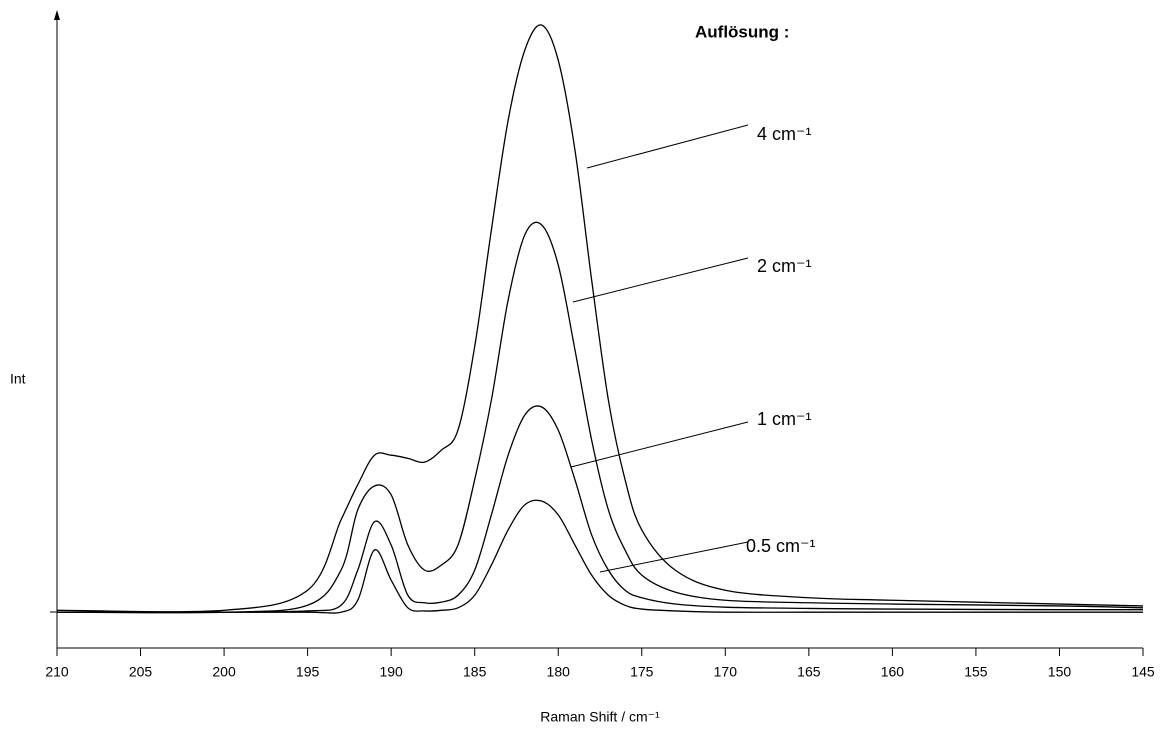 The width and height of the screenshot is (1170, 729). What do you see at coordinates (642, 672) in the screenshot?
I see `x-tick-label: 175` at bounding box center [642, 672].